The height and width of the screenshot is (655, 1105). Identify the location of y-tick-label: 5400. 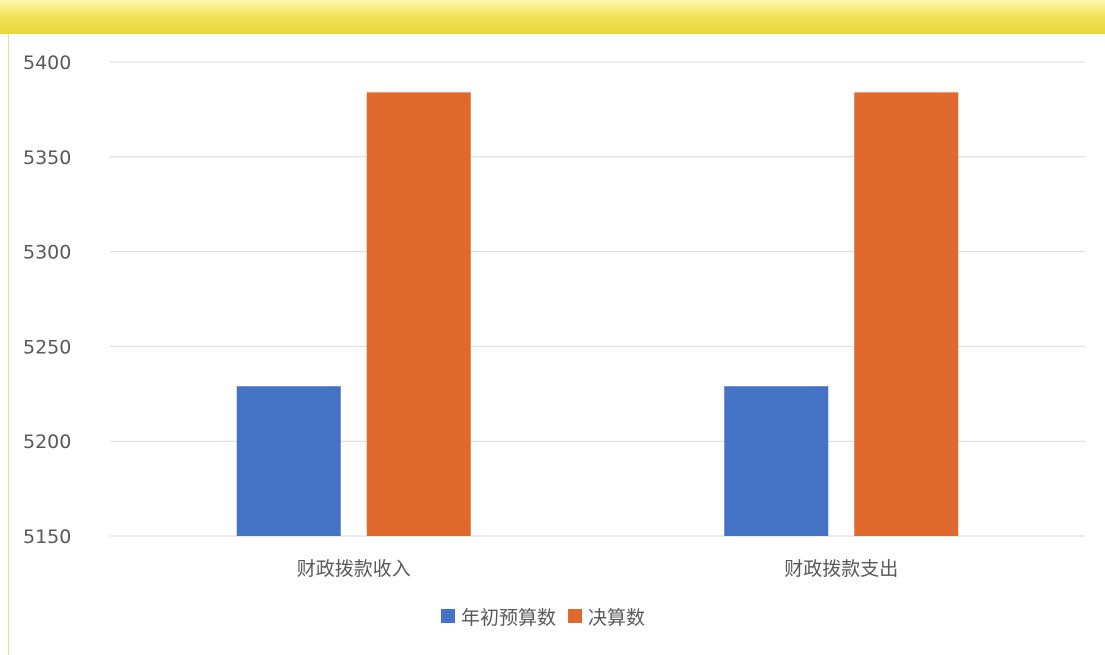
(47, 63).